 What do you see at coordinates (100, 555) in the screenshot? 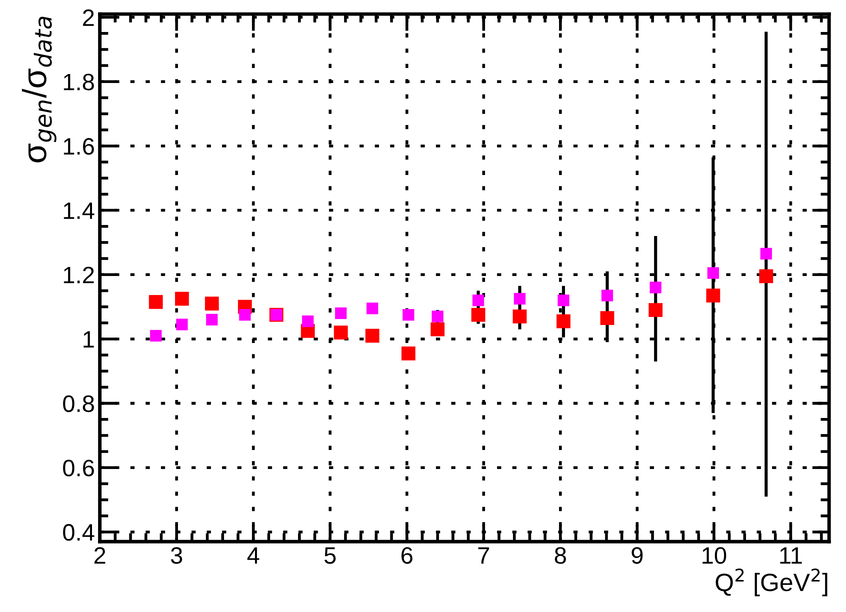
I see `x-tick-label: 2` at bounding box center [100, 555].